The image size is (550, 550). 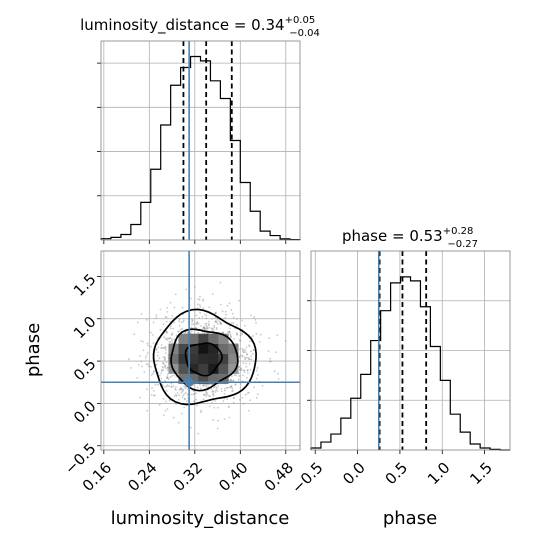 What do you see at coordinates (410, 238) in the screenshot?
I see `phase-title: phase = 0.53+0.28 −0.27` at bounding box center [410, 238].